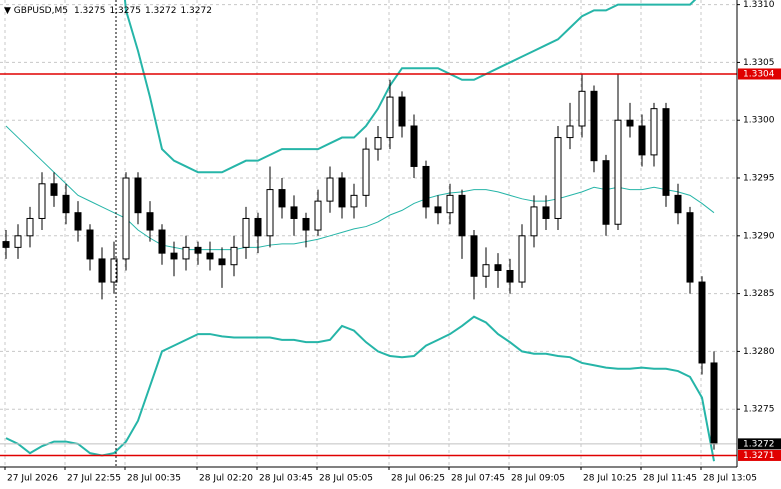 This screenshot has width=781, height=489. What do you see at coordinates (94, 479) in the screenshot?
I see `x-tick-label: 27 Jul 22:55` at bounding box center [94, 479].